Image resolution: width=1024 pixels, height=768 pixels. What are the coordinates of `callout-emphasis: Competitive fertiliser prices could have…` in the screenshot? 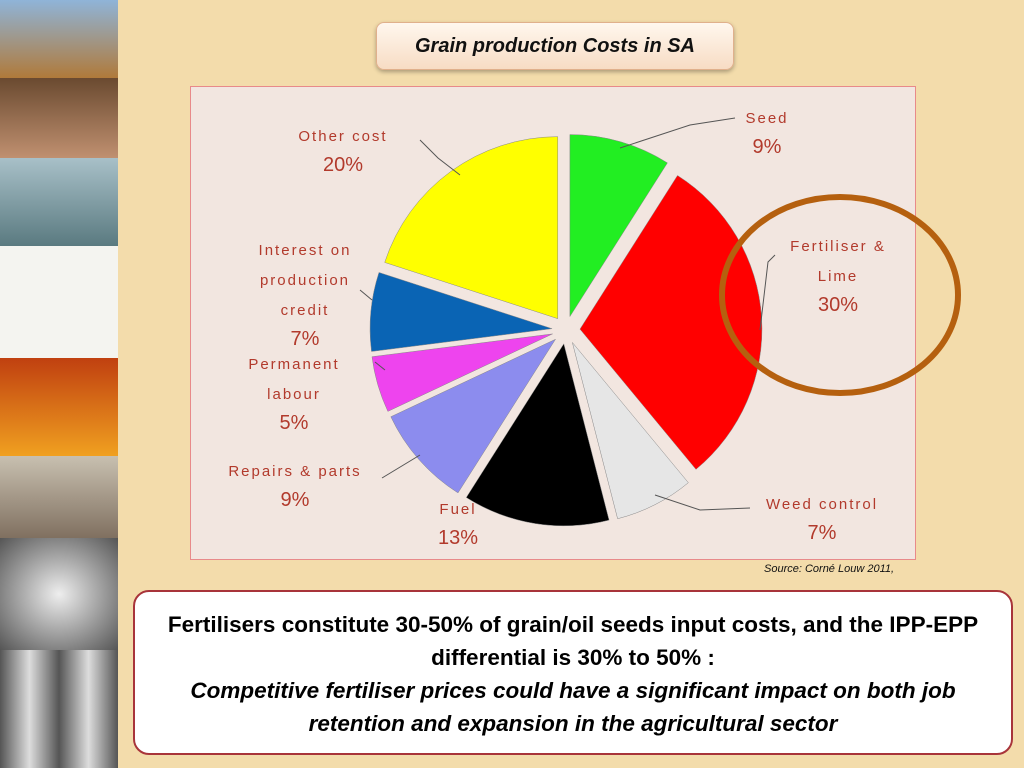 It's located at (573, 707).